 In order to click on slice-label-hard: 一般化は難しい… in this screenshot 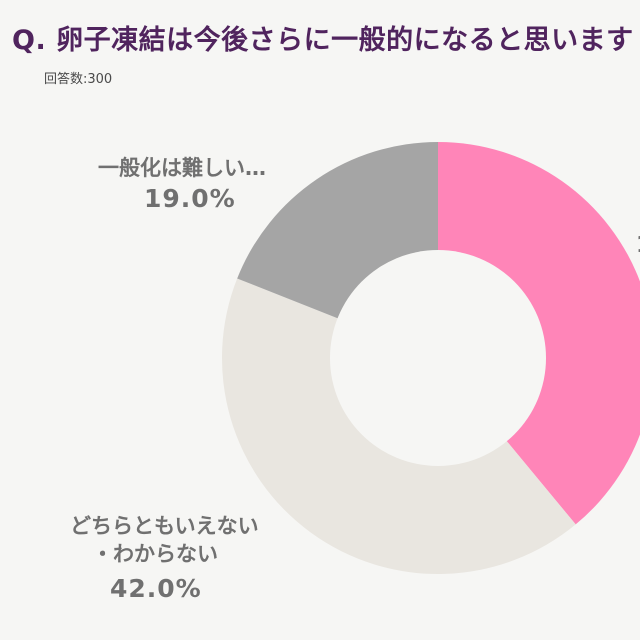, I will do `click(182, 168)`.